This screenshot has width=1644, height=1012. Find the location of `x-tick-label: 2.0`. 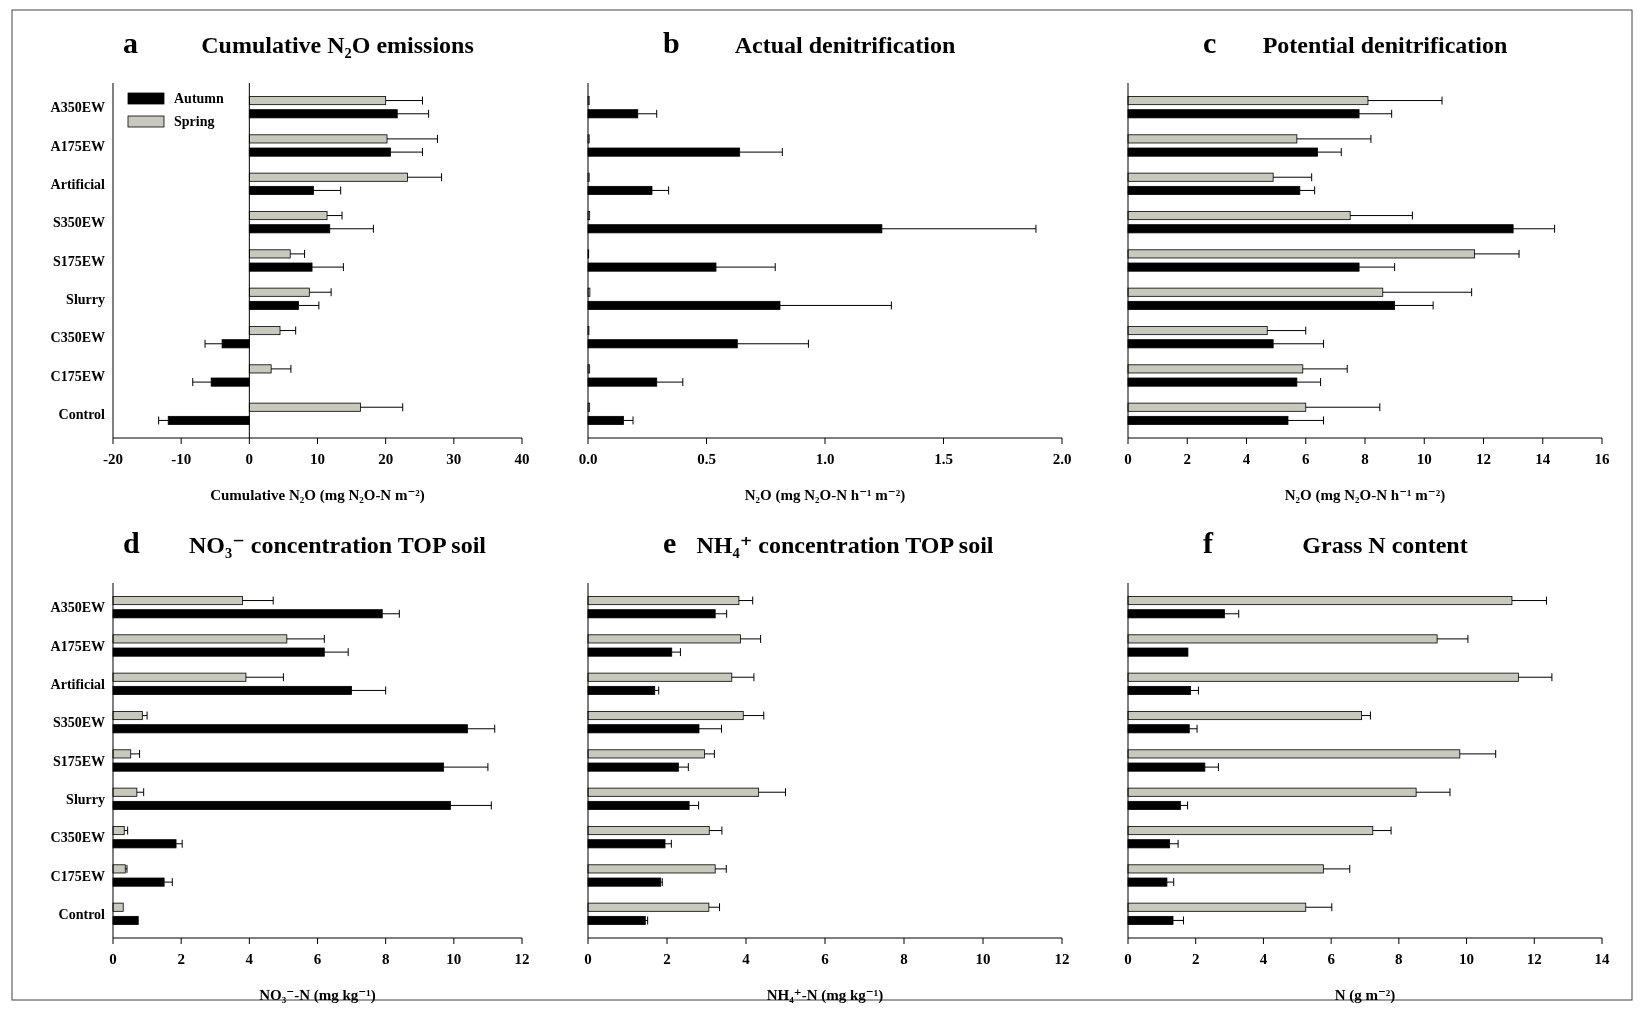

x-tick-label: 2.0 is located at coordinates (1062, 459).